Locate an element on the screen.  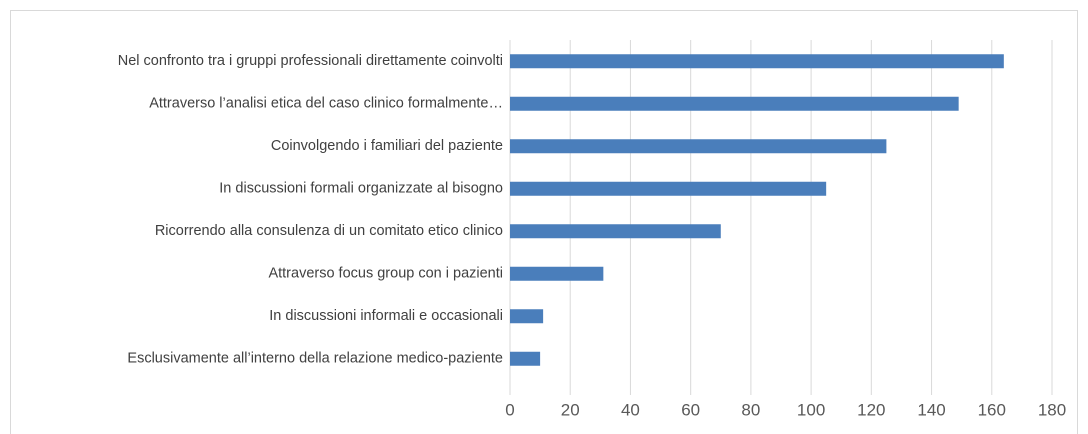
y-tick-label: Coinvolgendo i familiari del paziente is located at coordinates (387, 146).